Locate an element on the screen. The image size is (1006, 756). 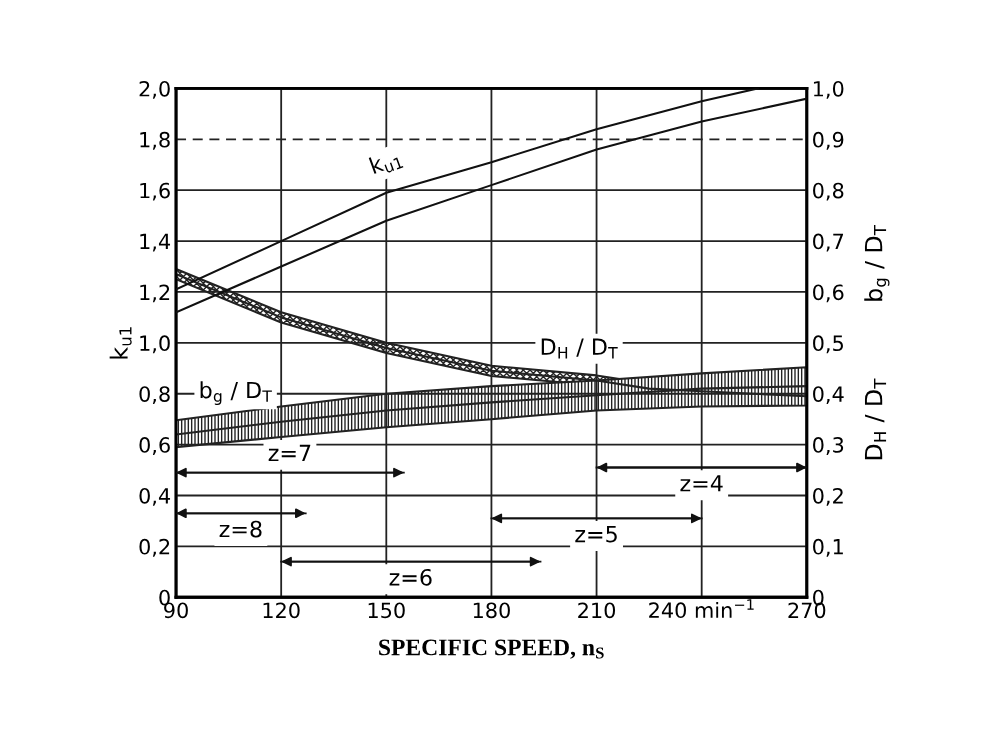
y-tick-label: 2,0 is located at coordinates (154, 89).